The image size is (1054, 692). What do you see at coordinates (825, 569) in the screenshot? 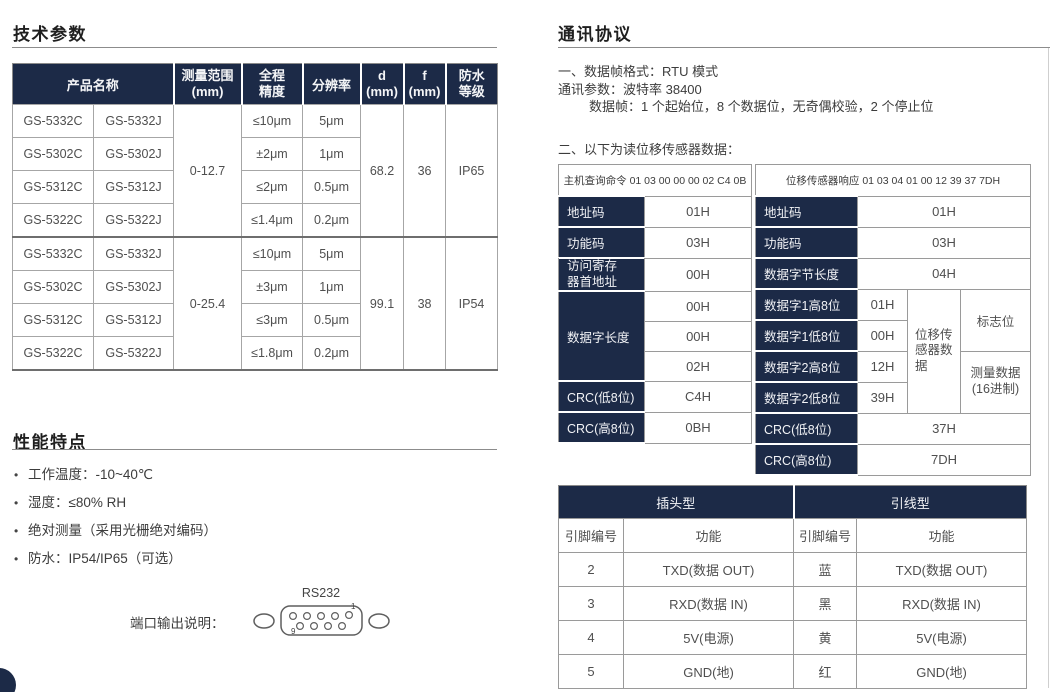
I see `wire-color-cell: 蓝` at bounding box center [825, 569].